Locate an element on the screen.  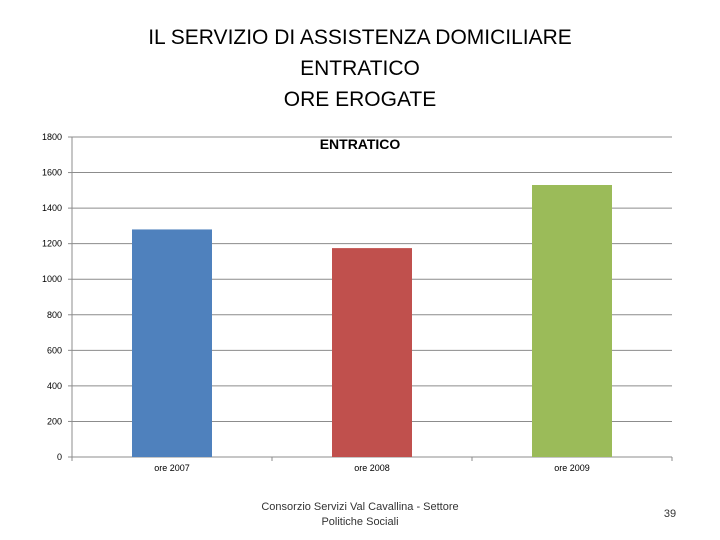
page-number: 39 is located at coordinates (670, 514).